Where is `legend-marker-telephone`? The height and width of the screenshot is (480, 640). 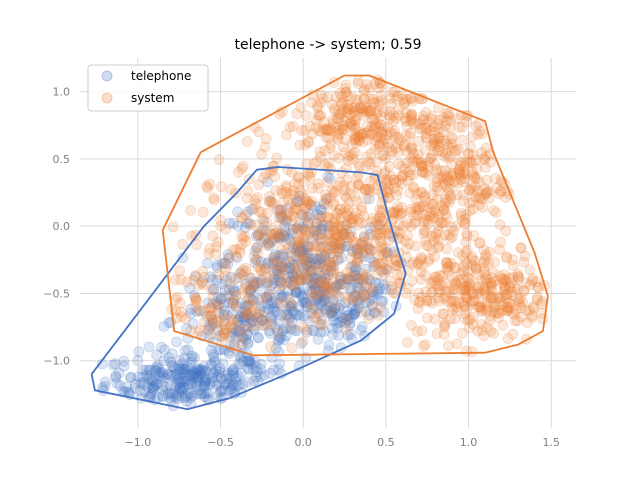 legend-marker-telephone is located at coordinates (107, 76).